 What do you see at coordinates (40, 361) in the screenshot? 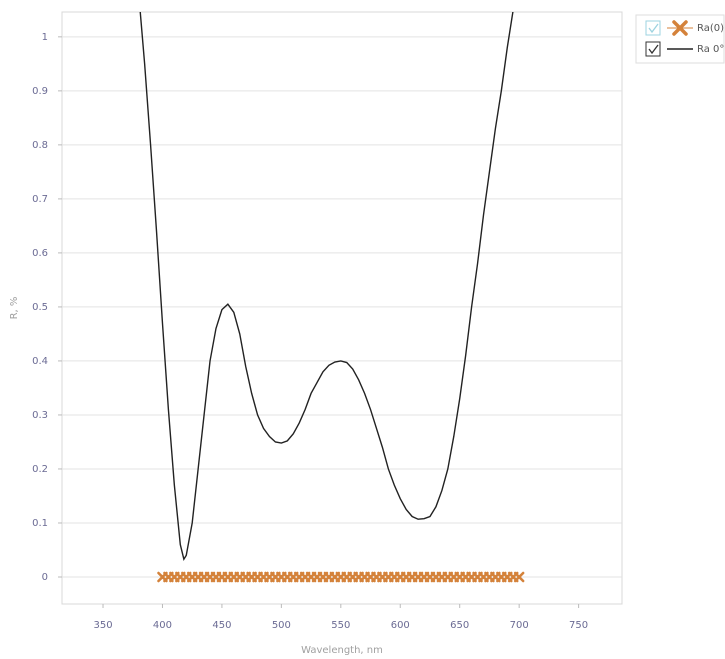
I see `y-tick-label: 0.4` at bounding box center [40, 361].